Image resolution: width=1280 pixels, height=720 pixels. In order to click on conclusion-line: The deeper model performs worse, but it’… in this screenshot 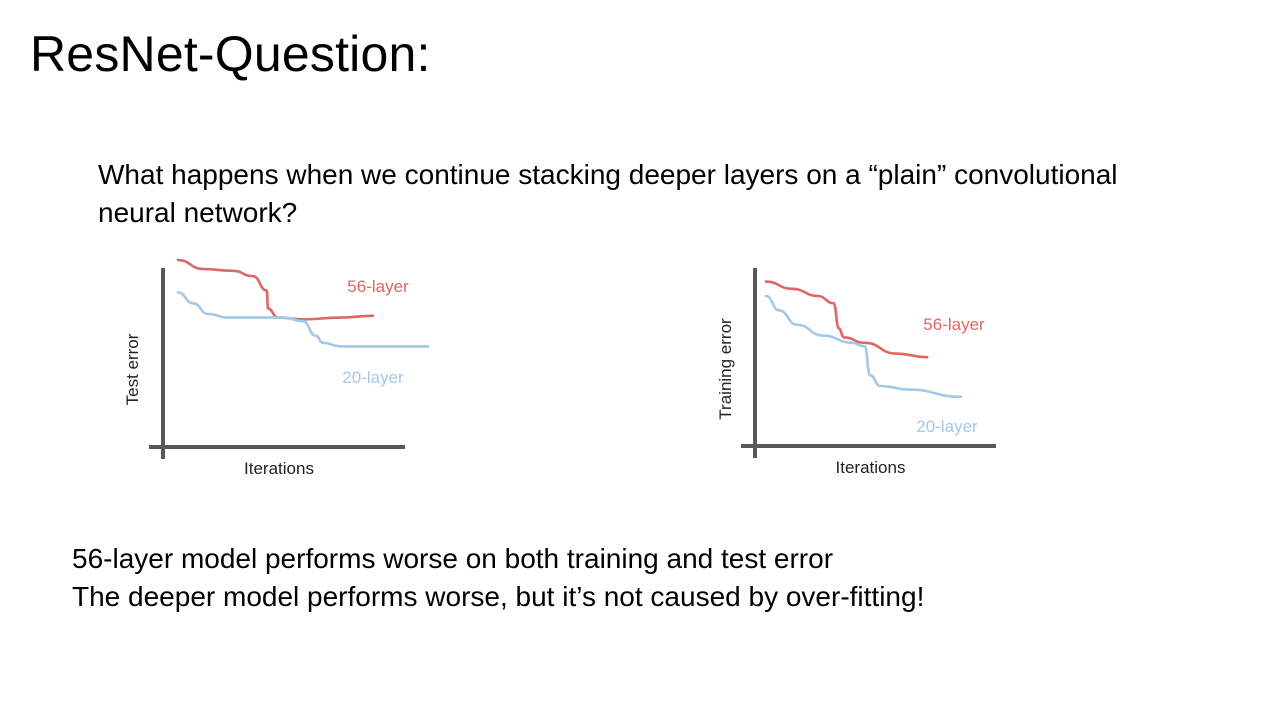, I will do `click(498, 596)`.